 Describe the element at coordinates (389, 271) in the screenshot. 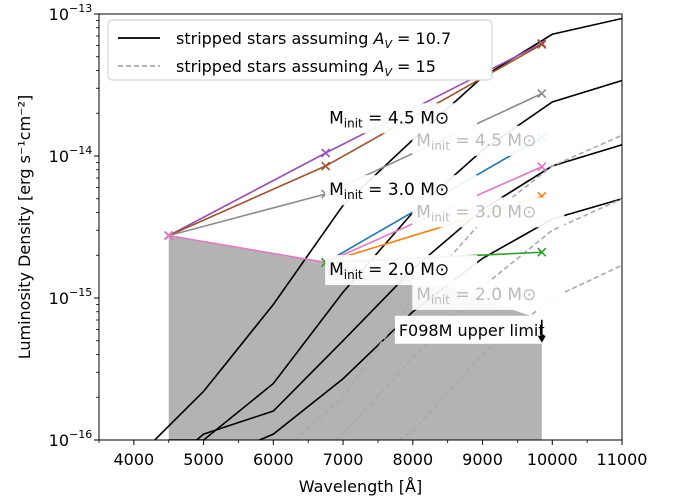

I see `model-label-4: Minit = 2.0 M⊙` at that location.